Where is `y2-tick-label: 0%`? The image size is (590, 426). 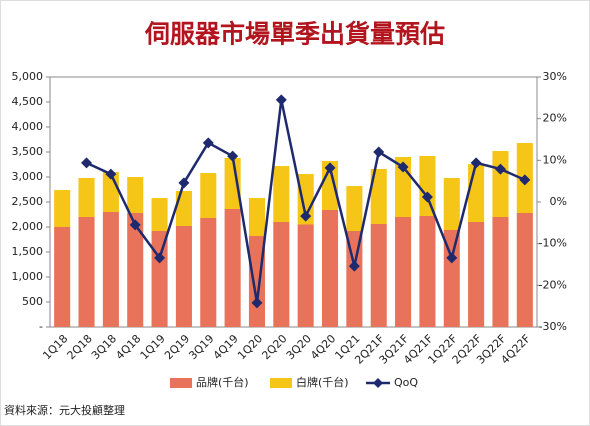 y2-tick-label: 0% is located at coordinates (558, 201).